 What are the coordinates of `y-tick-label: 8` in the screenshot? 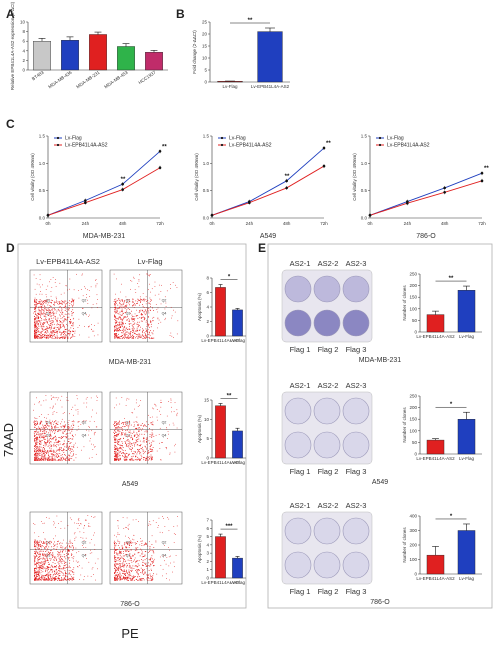 It's located at (23, 31).